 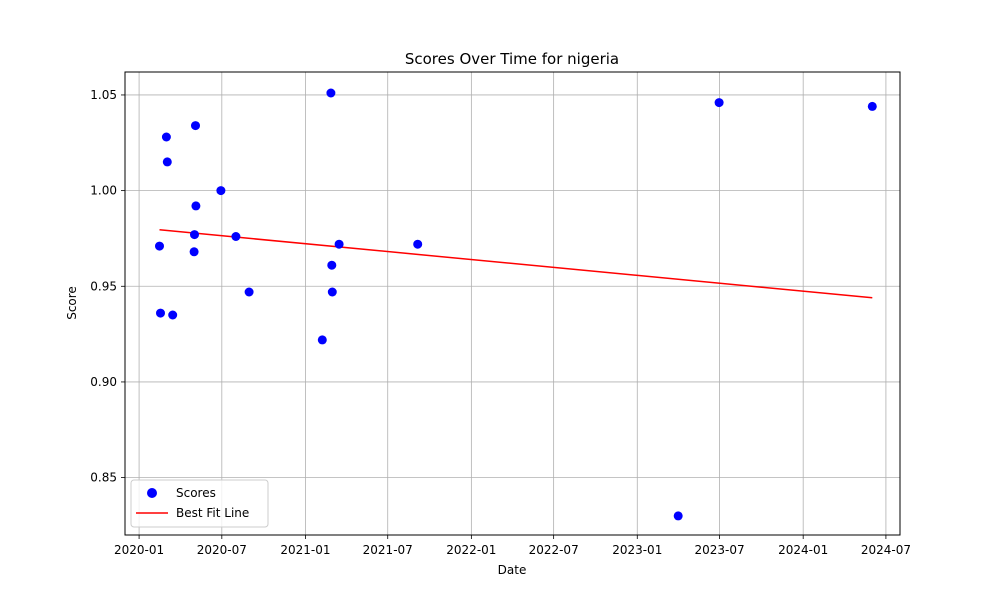 What do you see at coordinates (72, 303) in the screenshot?
I see `y-axis-label: Score` at bounding box center [72, 303].